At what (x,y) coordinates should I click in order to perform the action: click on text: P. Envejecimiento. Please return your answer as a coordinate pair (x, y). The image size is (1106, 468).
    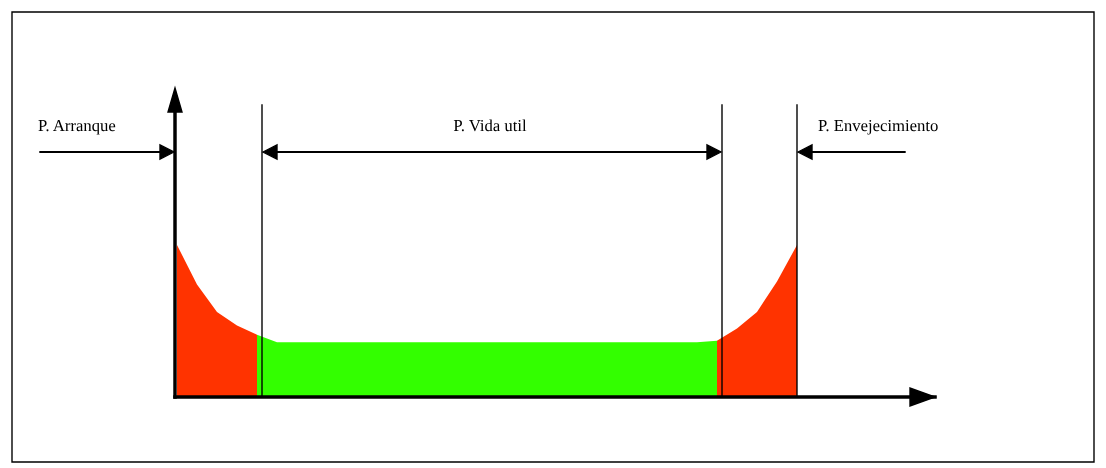
    Looking at the image, I should click on (878, 127).